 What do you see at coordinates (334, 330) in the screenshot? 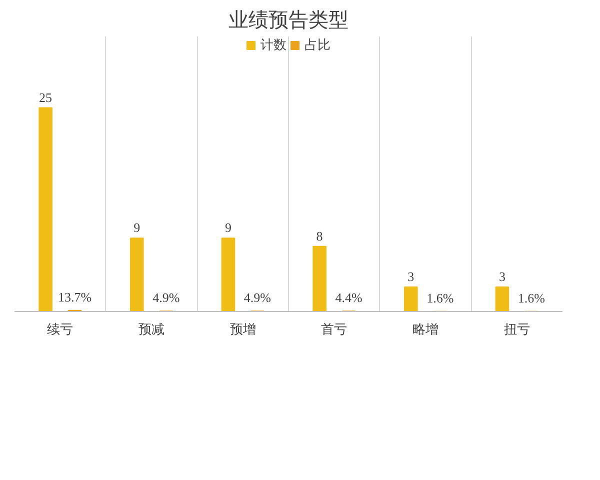
I see `x-tick-label: 首亏` at bounding box center [334, 330].